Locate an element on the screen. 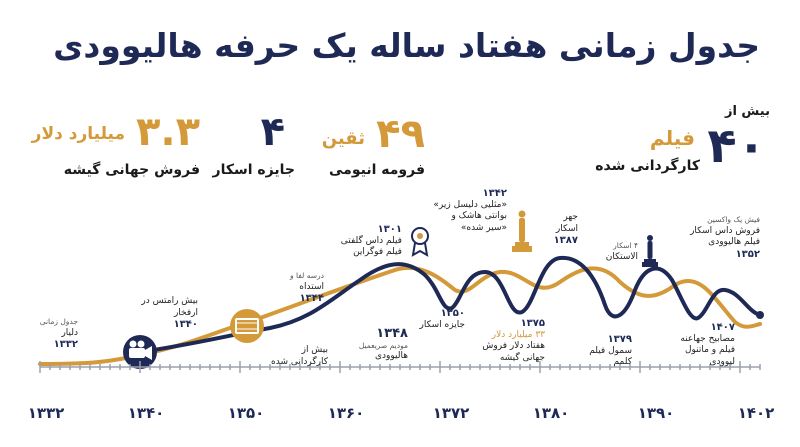  event-year: ۱۳۴۲ is located at coordinates (494, 193).